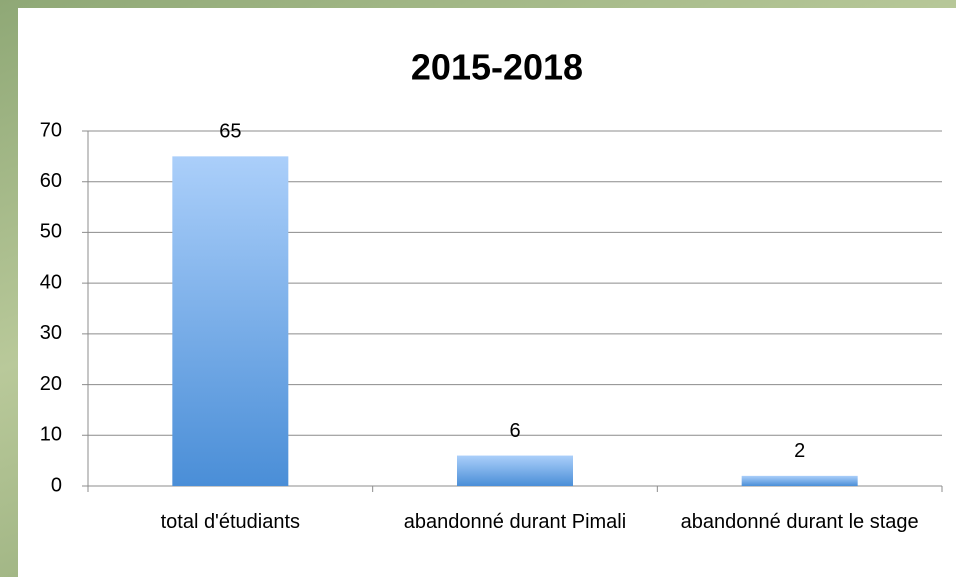  Describe the element at coordinates (56, 485) in the screenshot. I see `y-tick-label: 0` at that location.